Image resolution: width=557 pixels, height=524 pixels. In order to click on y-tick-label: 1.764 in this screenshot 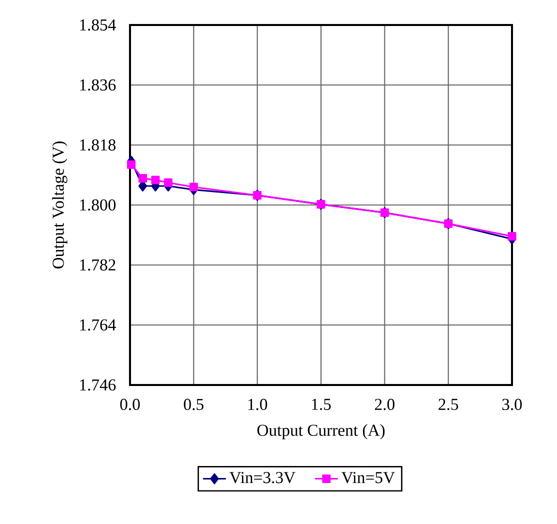, I will do `click(98, 325)`.